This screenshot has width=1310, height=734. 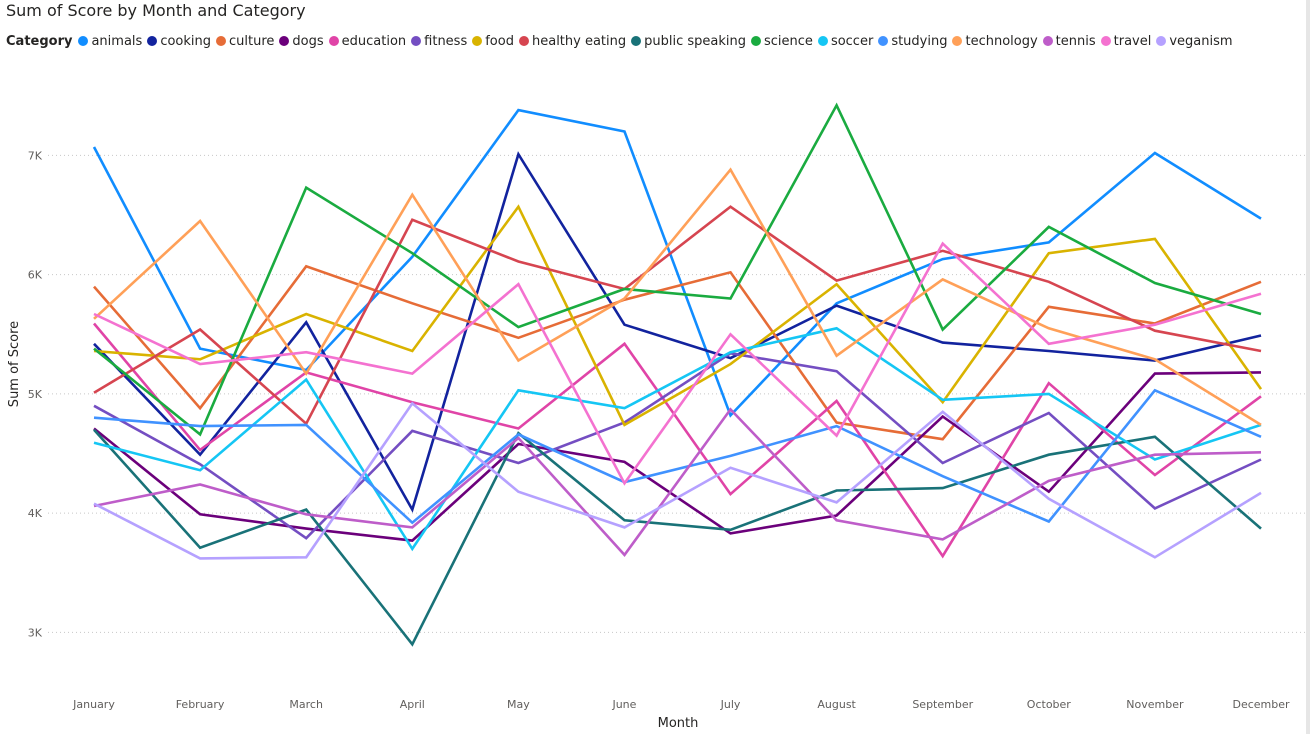 I want to click on legend-label: fitness, so click(x=446, y=41).